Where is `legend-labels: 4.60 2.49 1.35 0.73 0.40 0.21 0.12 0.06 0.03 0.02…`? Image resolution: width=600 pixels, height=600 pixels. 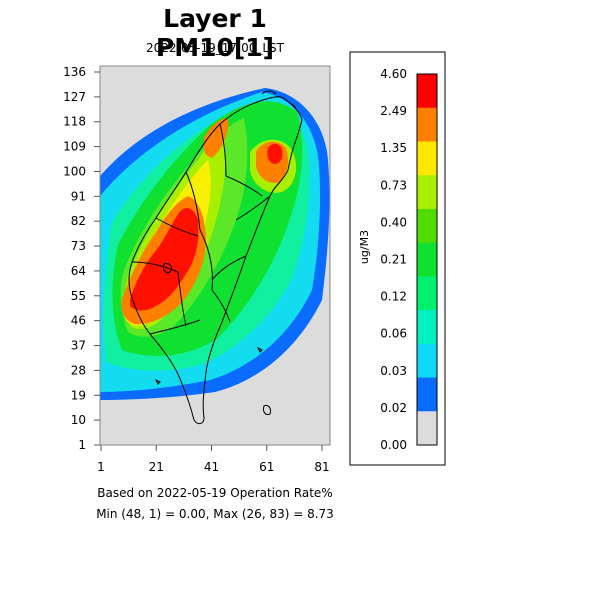 legend-labels: 4.60 2.49 1.35 0.73 0.40 0.21 0.12 0.06 0.03 0.02… is located at coordinates (393, 259).